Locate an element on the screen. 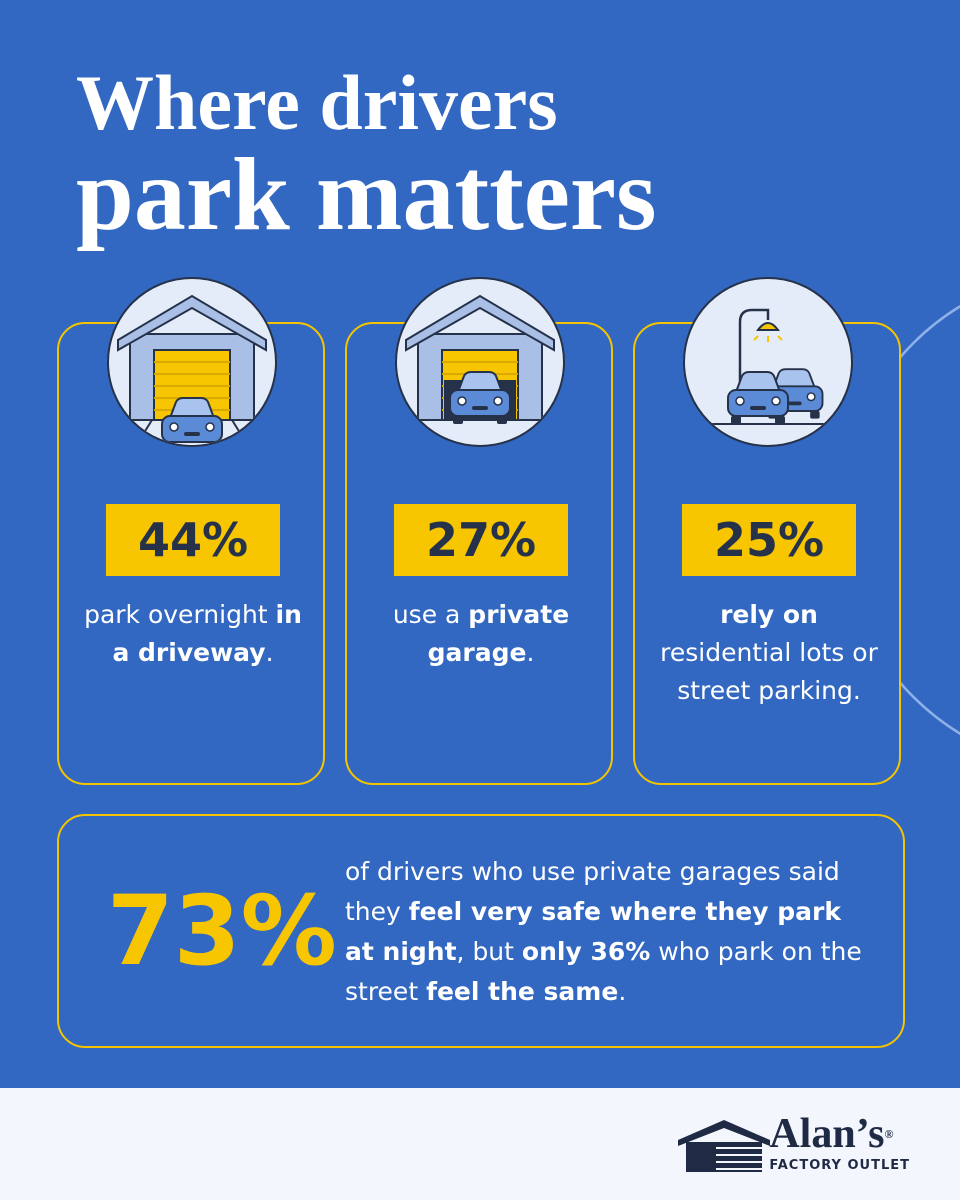 The width and height of the screenshot is (960, 1200). stat-text: use a private garage. is located at coordinates (481, 634).